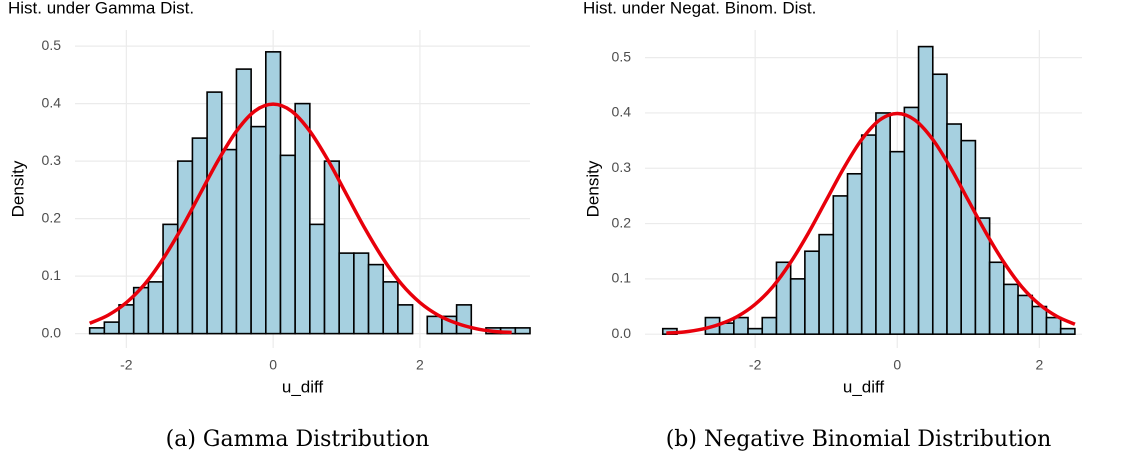 The width and height of the screenshot is (1123, 461). What do you see at coordinates (298, 439) in the screenshot?
I see `caption: (a) Gamma Distribution` at bounding box center [298, 439].